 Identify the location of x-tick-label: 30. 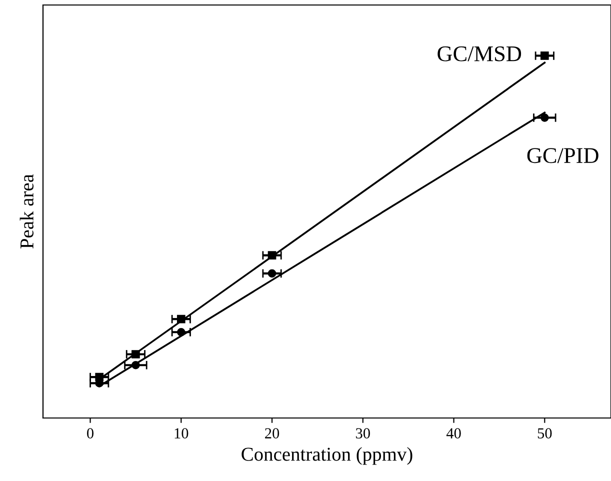
(363, 433).